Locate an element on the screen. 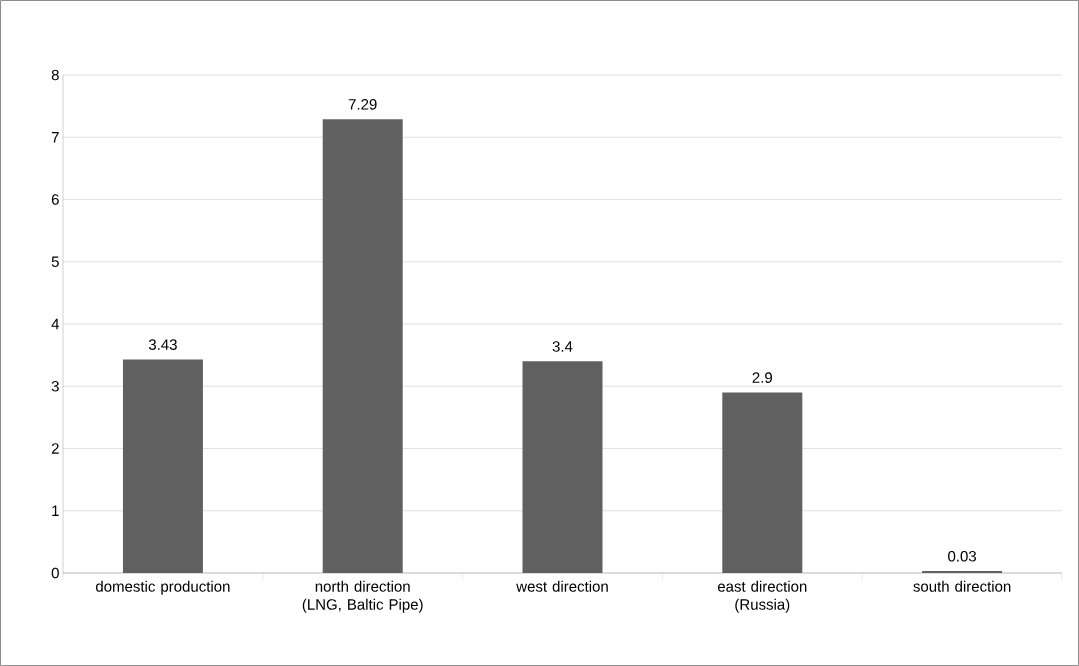 Image resolution: width=1079 pixels, height=666 pixels. x-tick-label: south direction is located at coordinates (962, 586).